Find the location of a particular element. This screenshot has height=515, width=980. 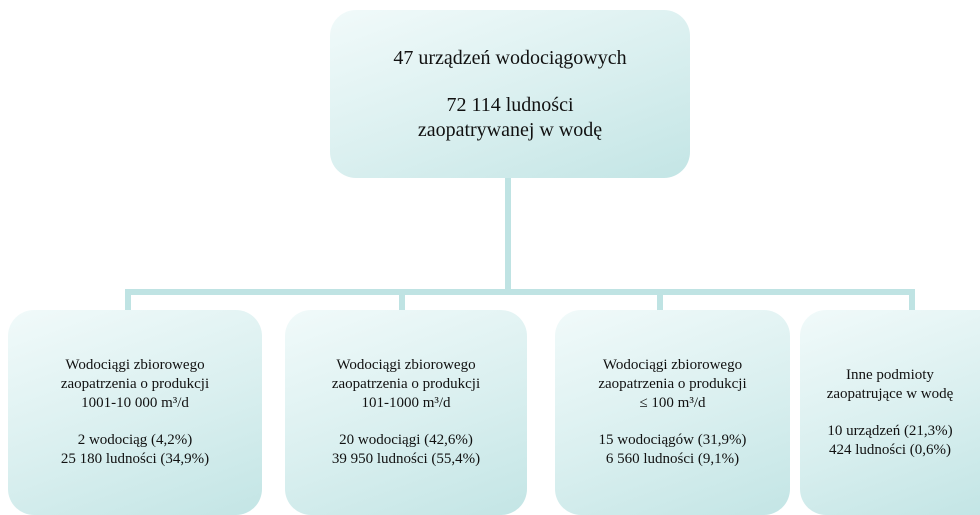

text-line: ≤ 100 m³/d is located at coordinates (672, 403).